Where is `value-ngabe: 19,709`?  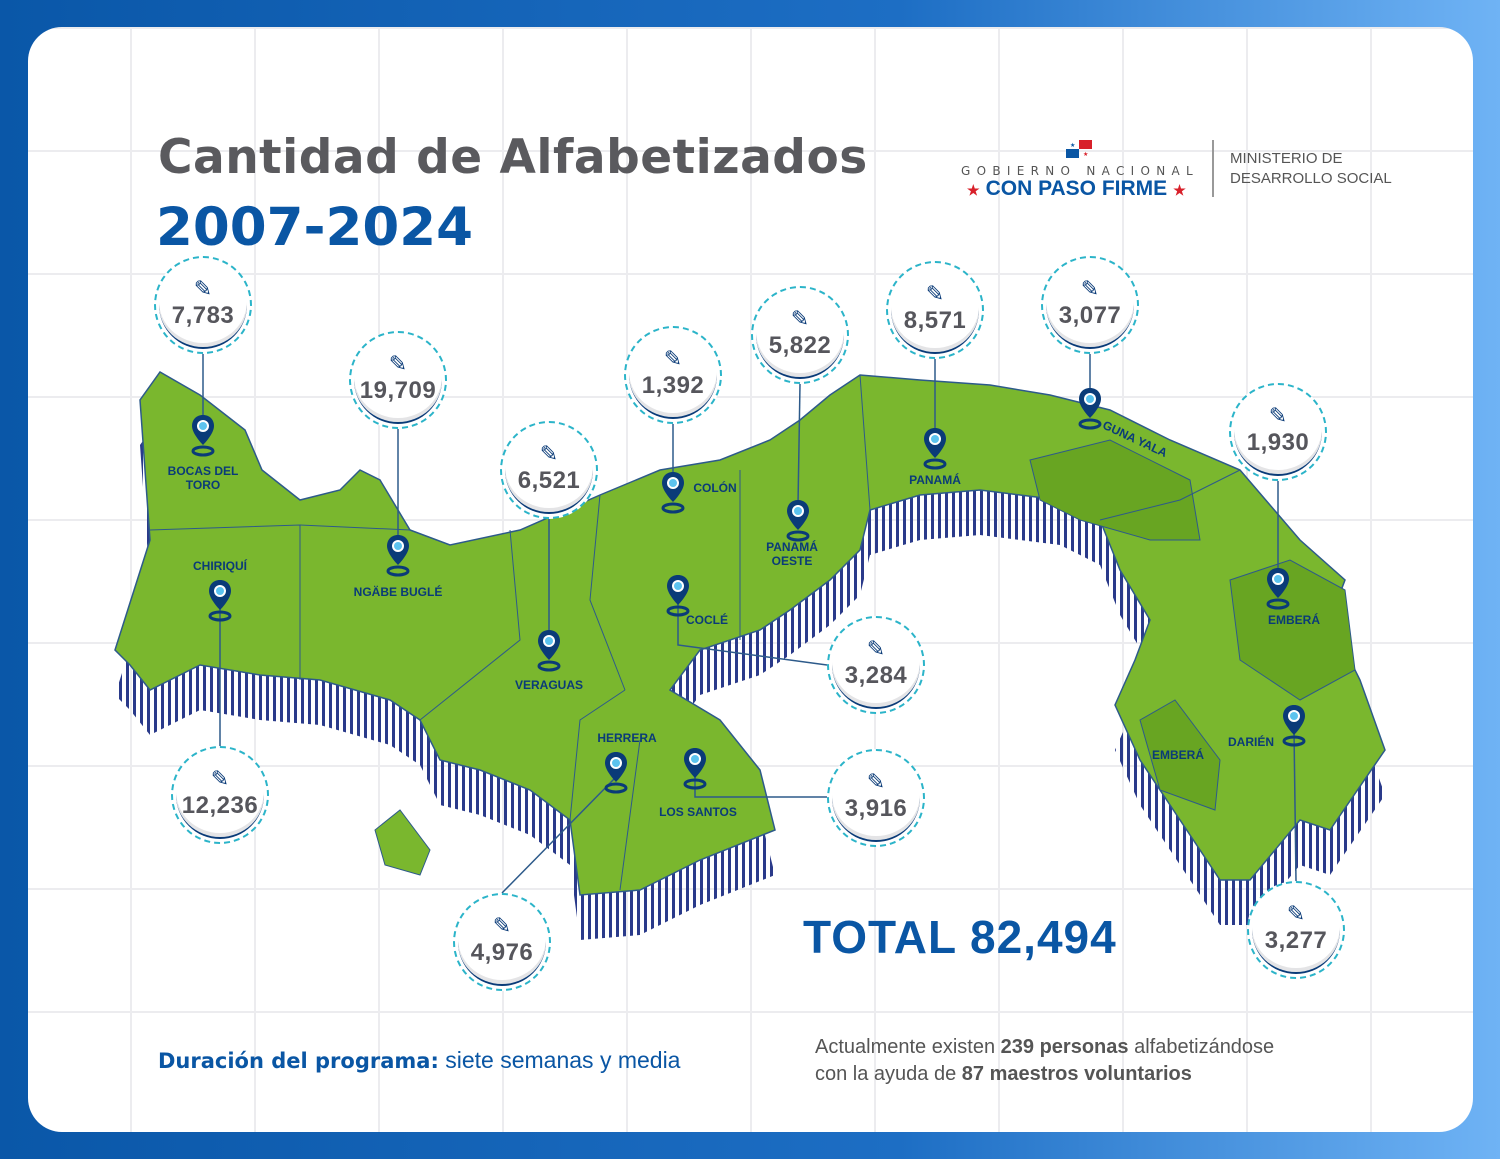 value-ngabe: 19,709 is located at coordinates (398, 390).